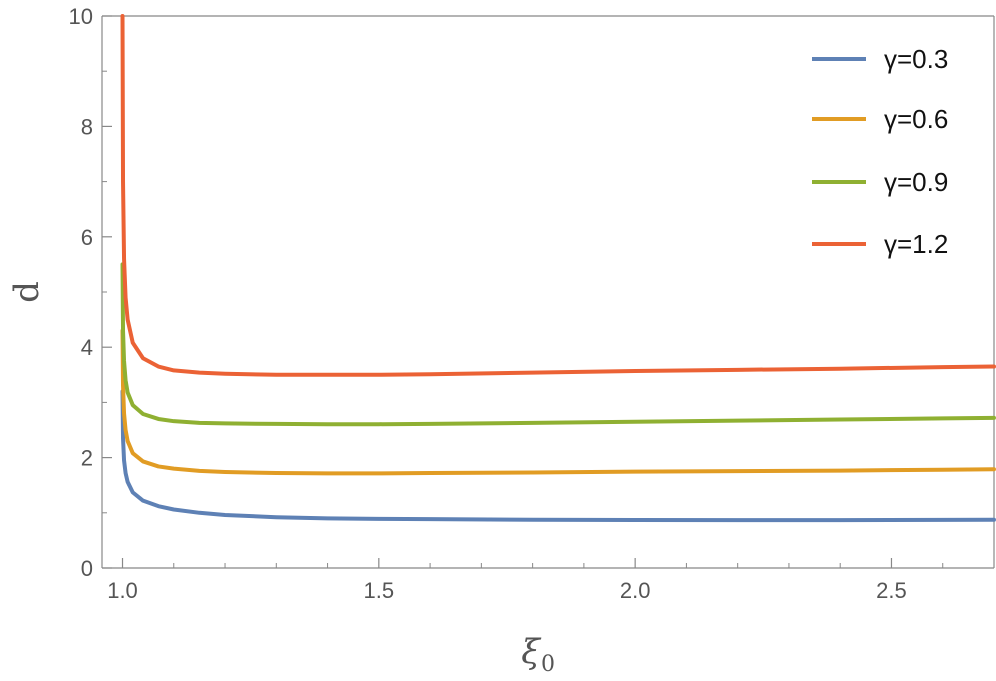 The image size is (996, 681). Describe the element at coordinates (379, 590) in the screenshot. I see `x-tick-label: 1.5` at that location.